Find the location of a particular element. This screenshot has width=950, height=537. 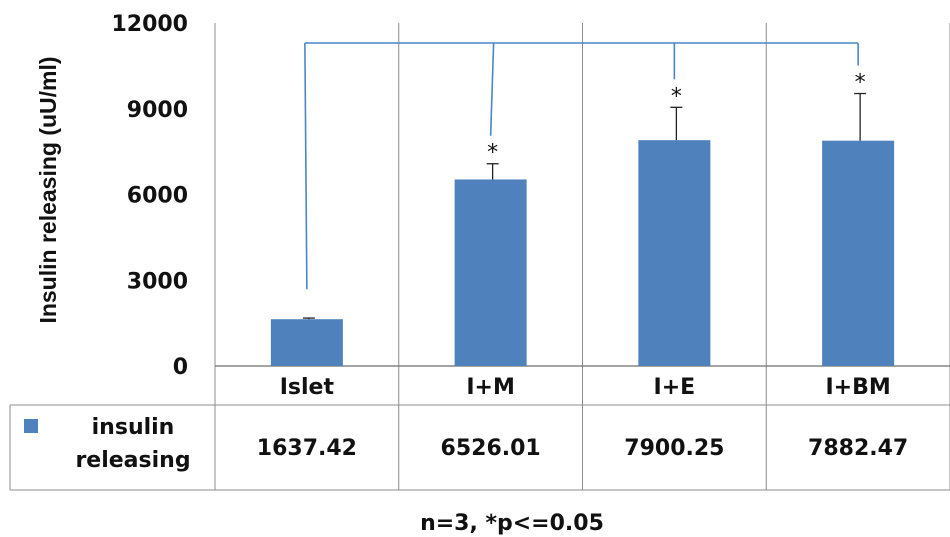

x-tick-label: I+BM is located at coordinates (857, 387).